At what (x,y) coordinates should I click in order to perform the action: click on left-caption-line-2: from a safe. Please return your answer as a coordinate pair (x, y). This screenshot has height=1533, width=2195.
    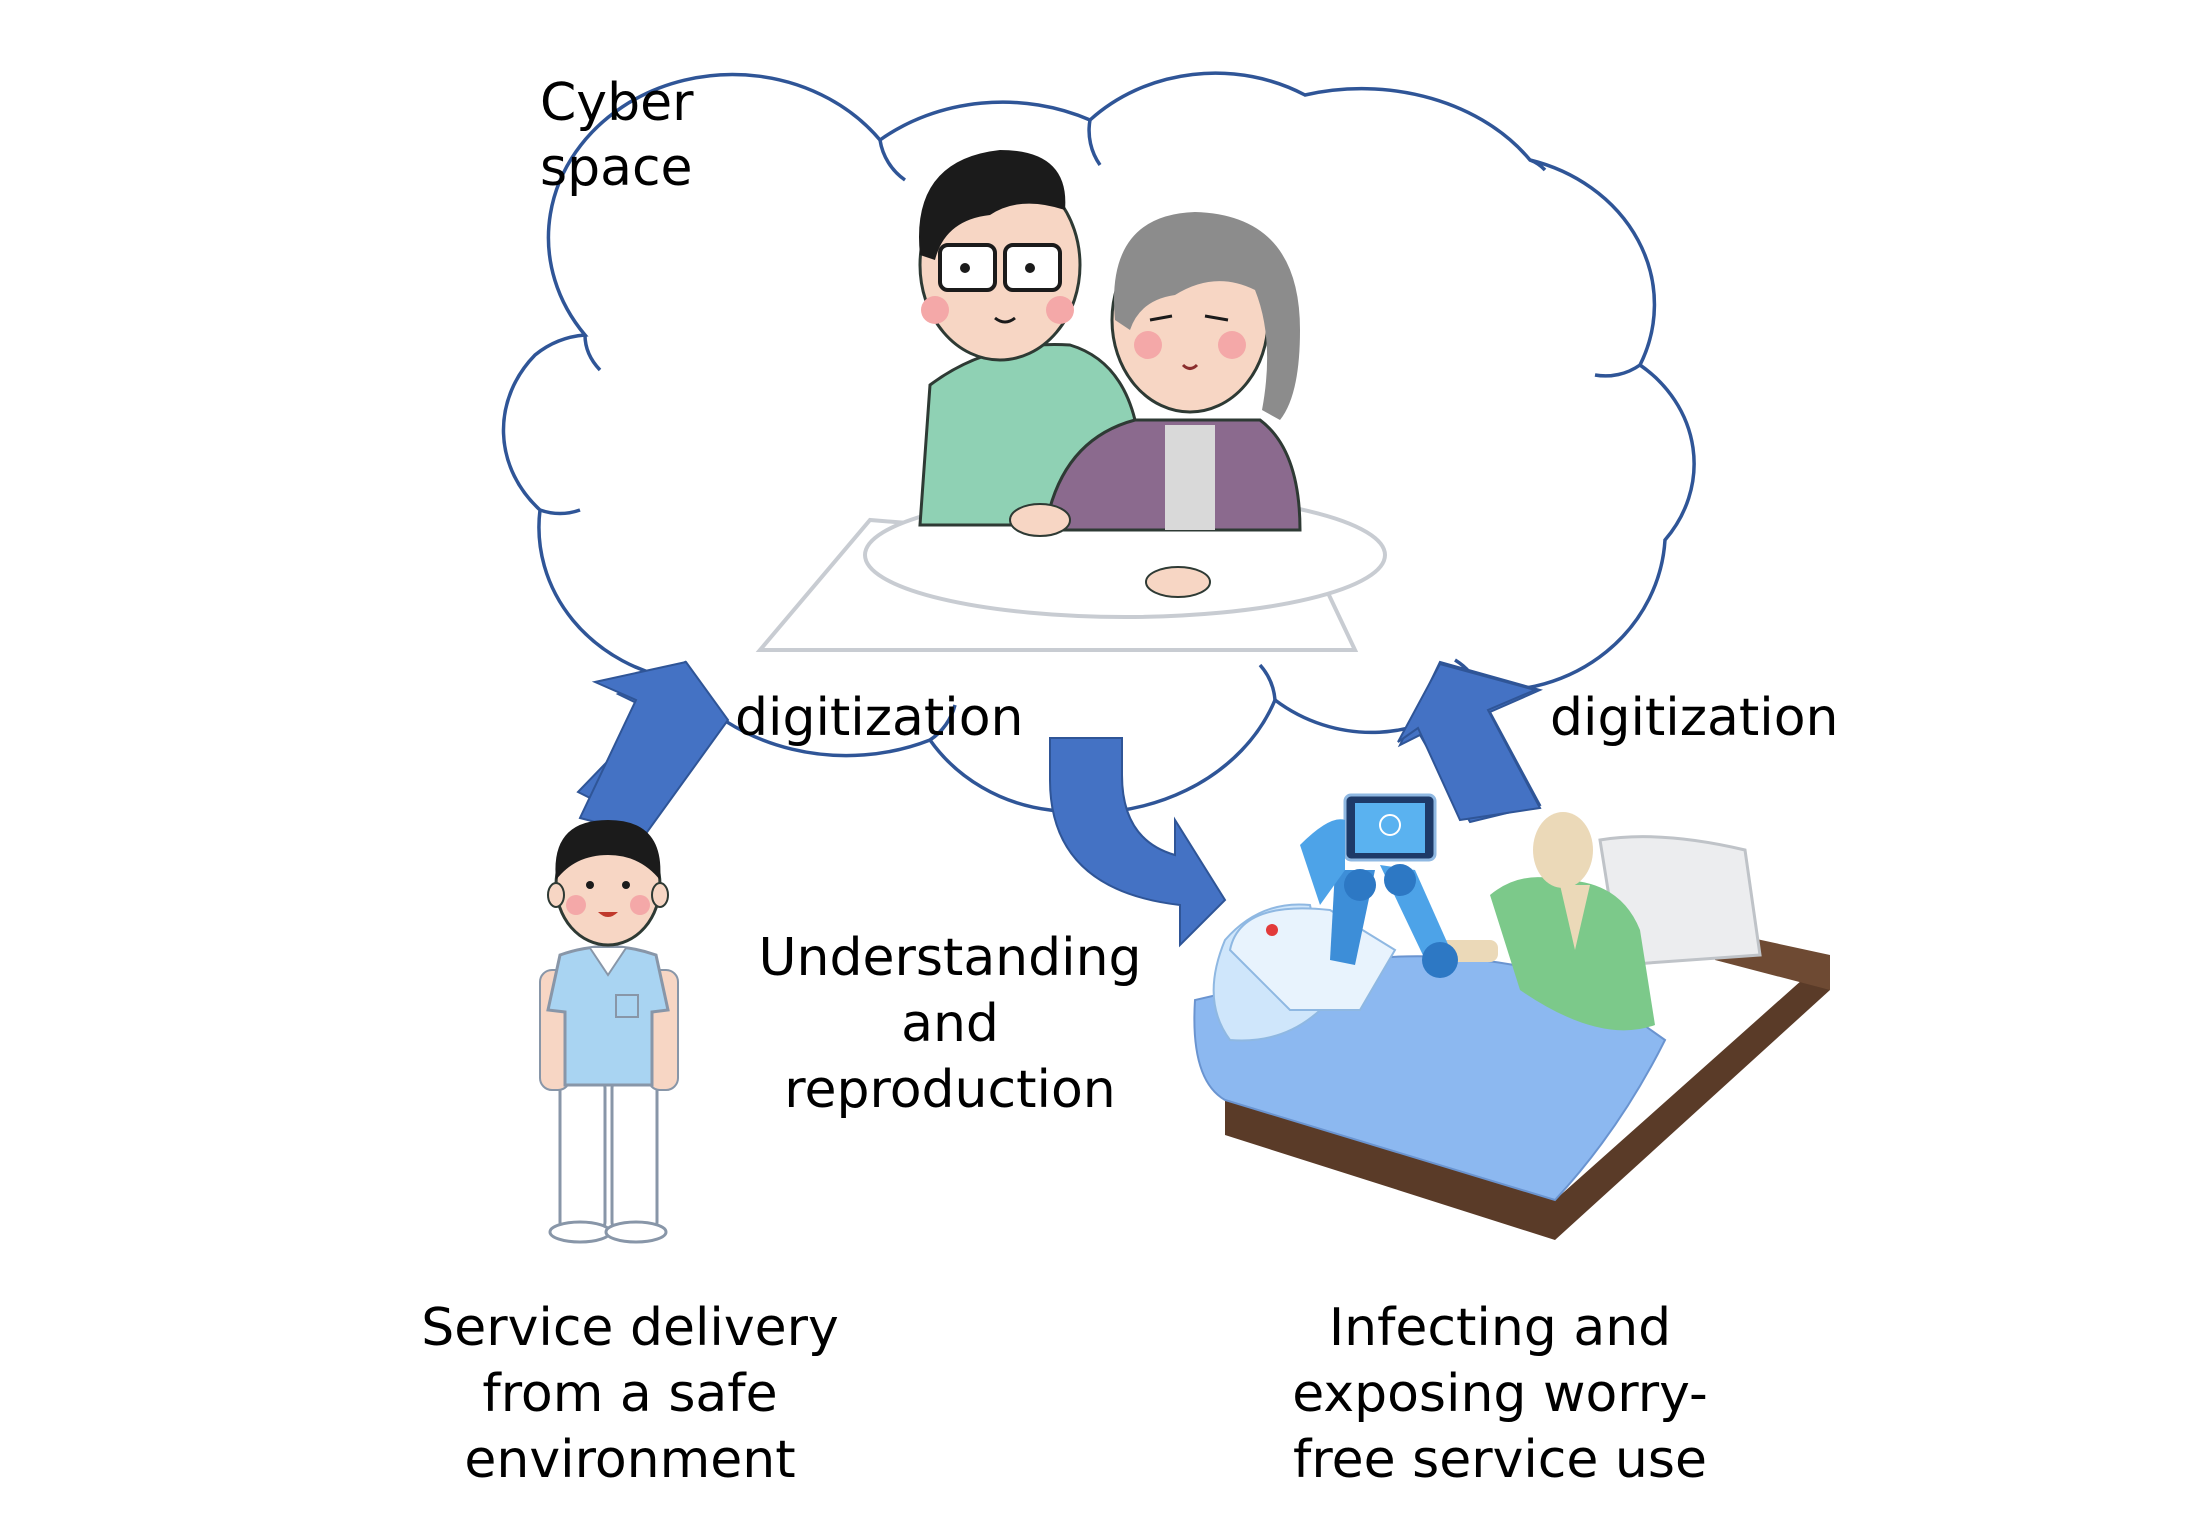
    Looking at the image, I should click on (630, 1394).